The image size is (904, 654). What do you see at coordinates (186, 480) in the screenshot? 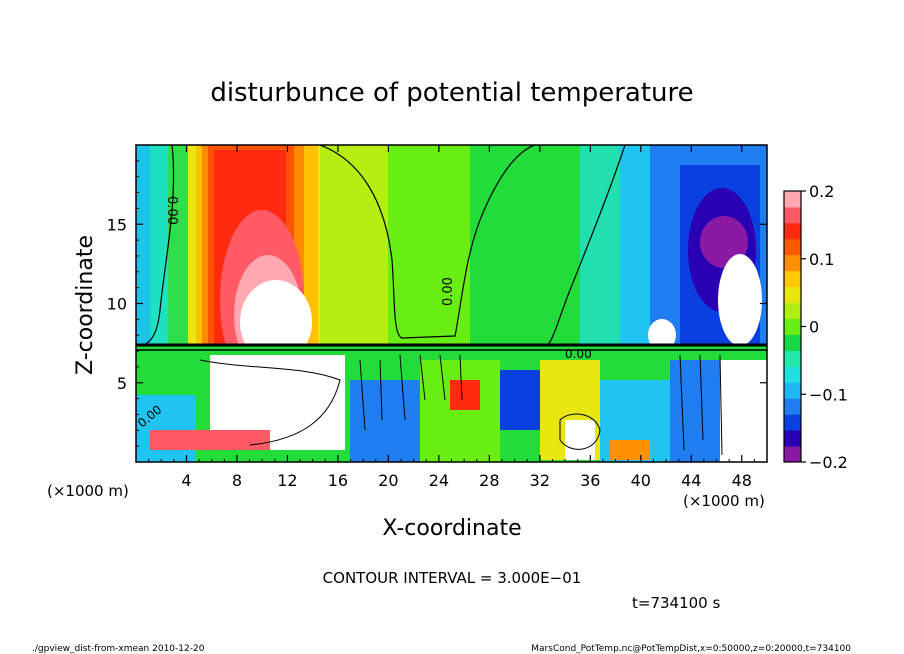
I see `x-tick-label: 4` at bounding box center [186, 480].